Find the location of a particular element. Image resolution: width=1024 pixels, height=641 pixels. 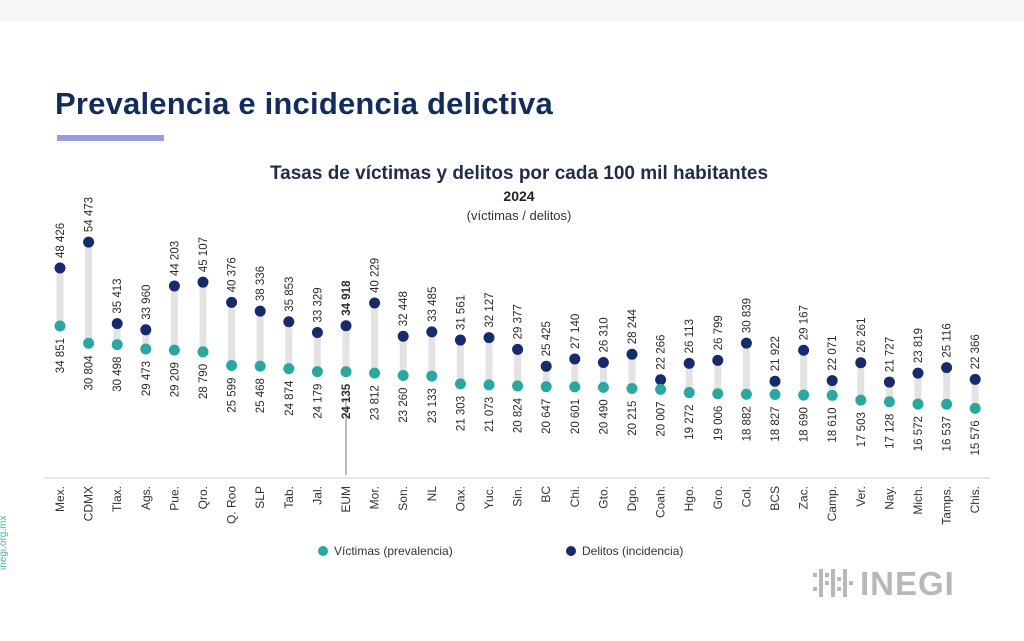

delitos-data-label: 33 329 is located at coordinates (318, 304).